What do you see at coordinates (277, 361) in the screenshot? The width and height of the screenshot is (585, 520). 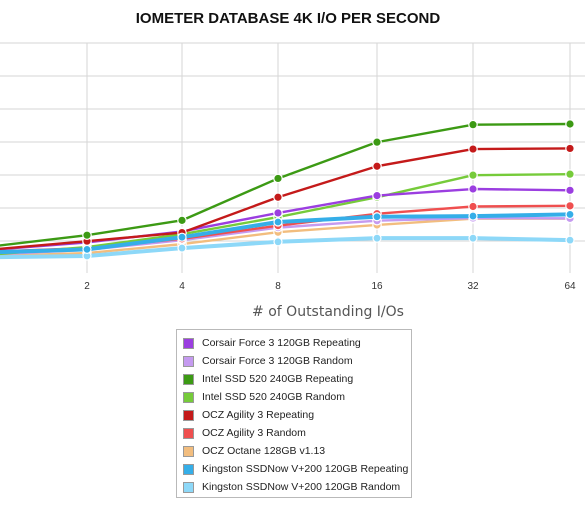 I see `legend-label: Corsair Force 3 120GB Random` at bounding box center [277, 361].